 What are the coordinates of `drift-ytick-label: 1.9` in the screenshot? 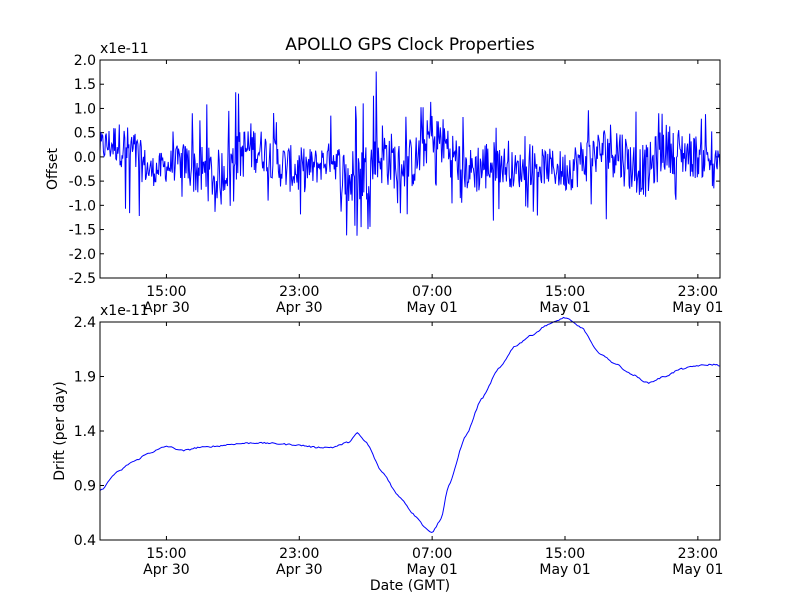 It's located at (85, 378).